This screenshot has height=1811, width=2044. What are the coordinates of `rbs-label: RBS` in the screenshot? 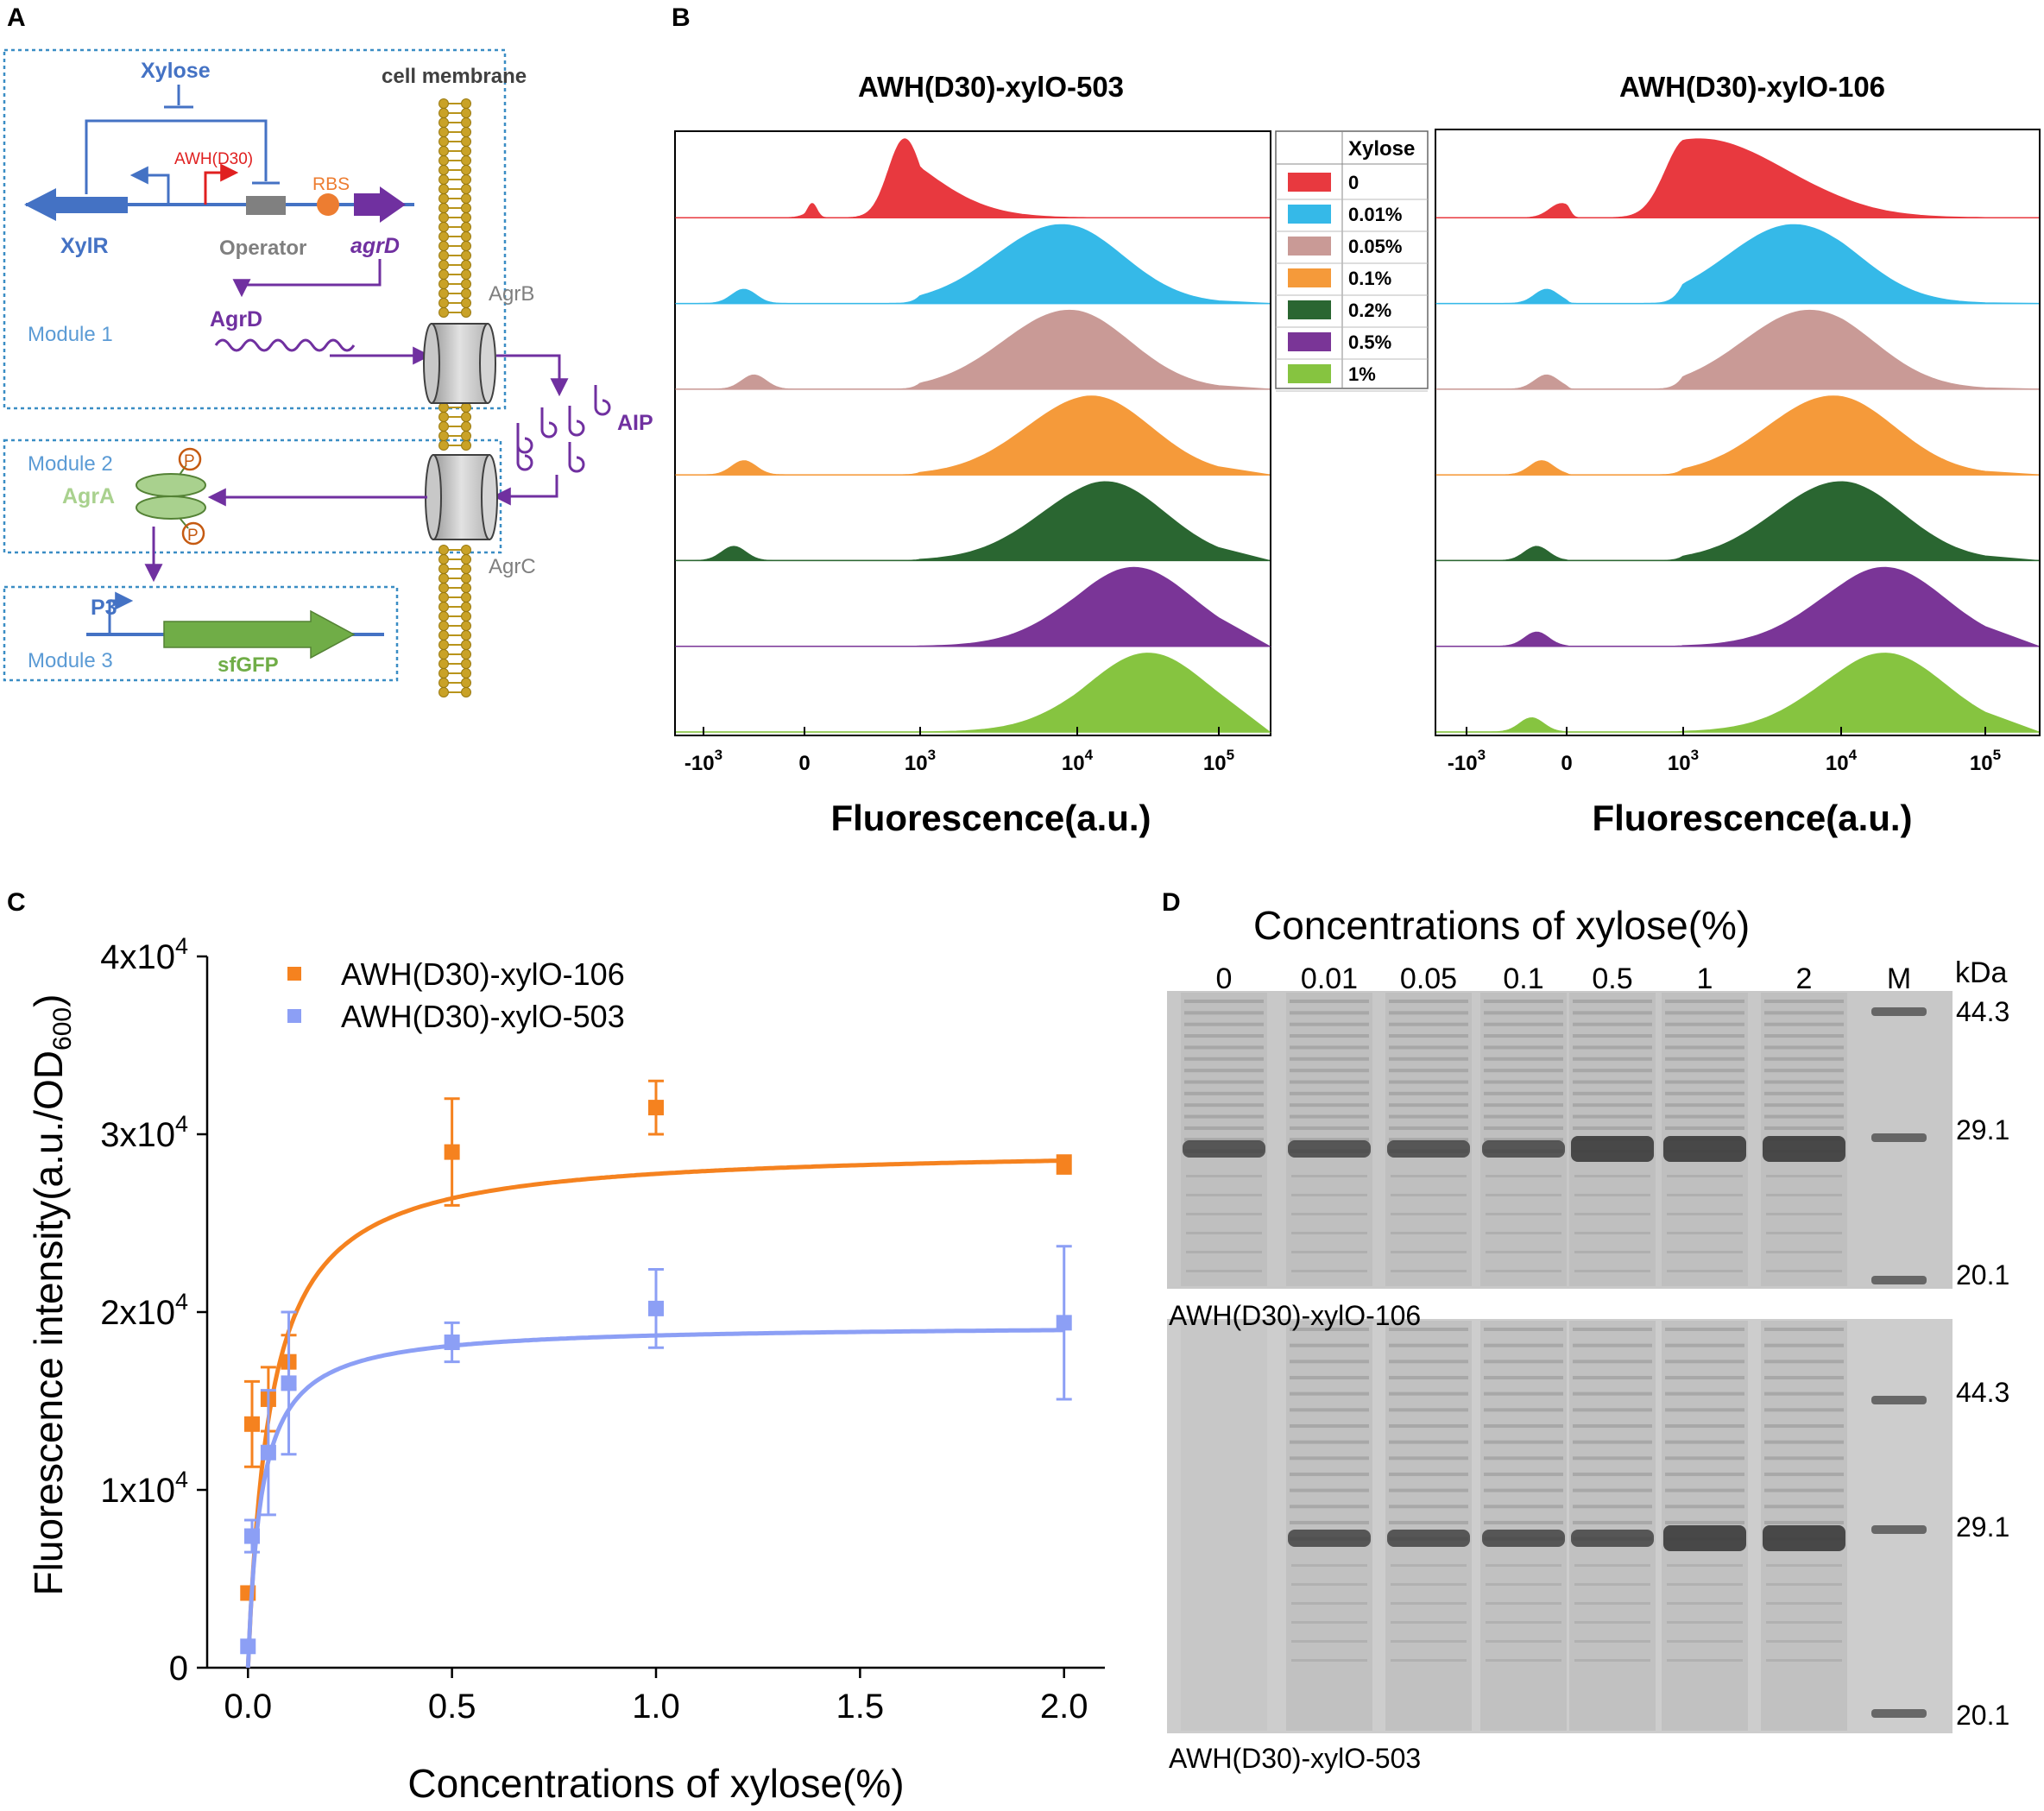 It's located at (331, 184).